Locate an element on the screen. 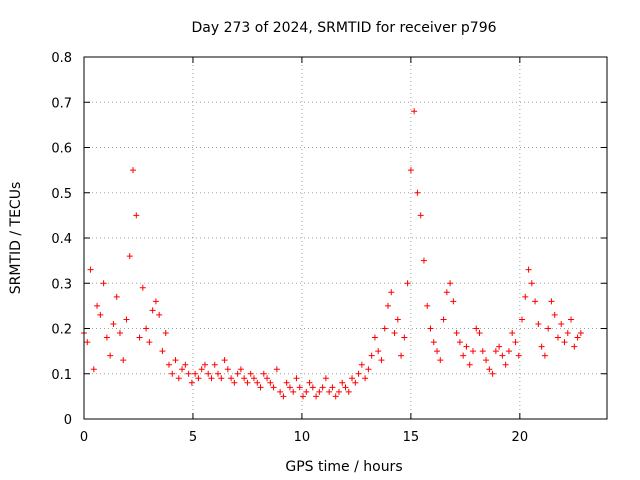 This screenshot has height=480, width=640. x-tick-label: 15 is located at coordinates (411, 437).